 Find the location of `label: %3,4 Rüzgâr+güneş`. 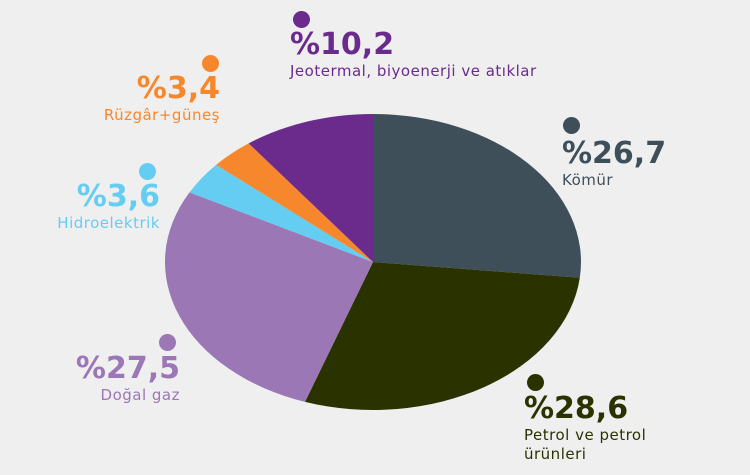

label: %3,4 Rüzgâr+güneş is located at coordinates (120, 98).